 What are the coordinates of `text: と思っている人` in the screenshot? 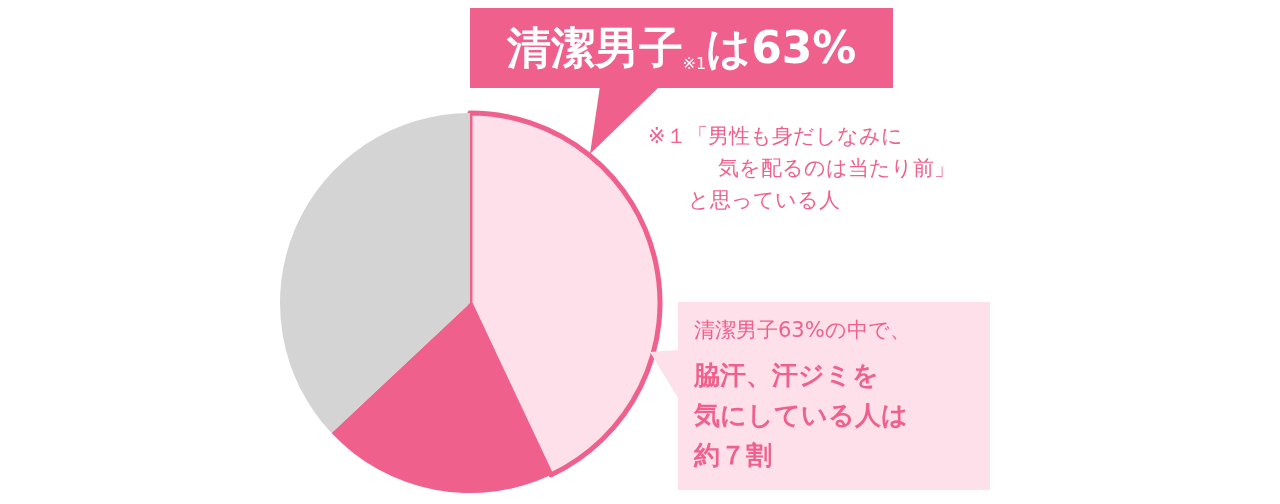 It's located at (764, 200).